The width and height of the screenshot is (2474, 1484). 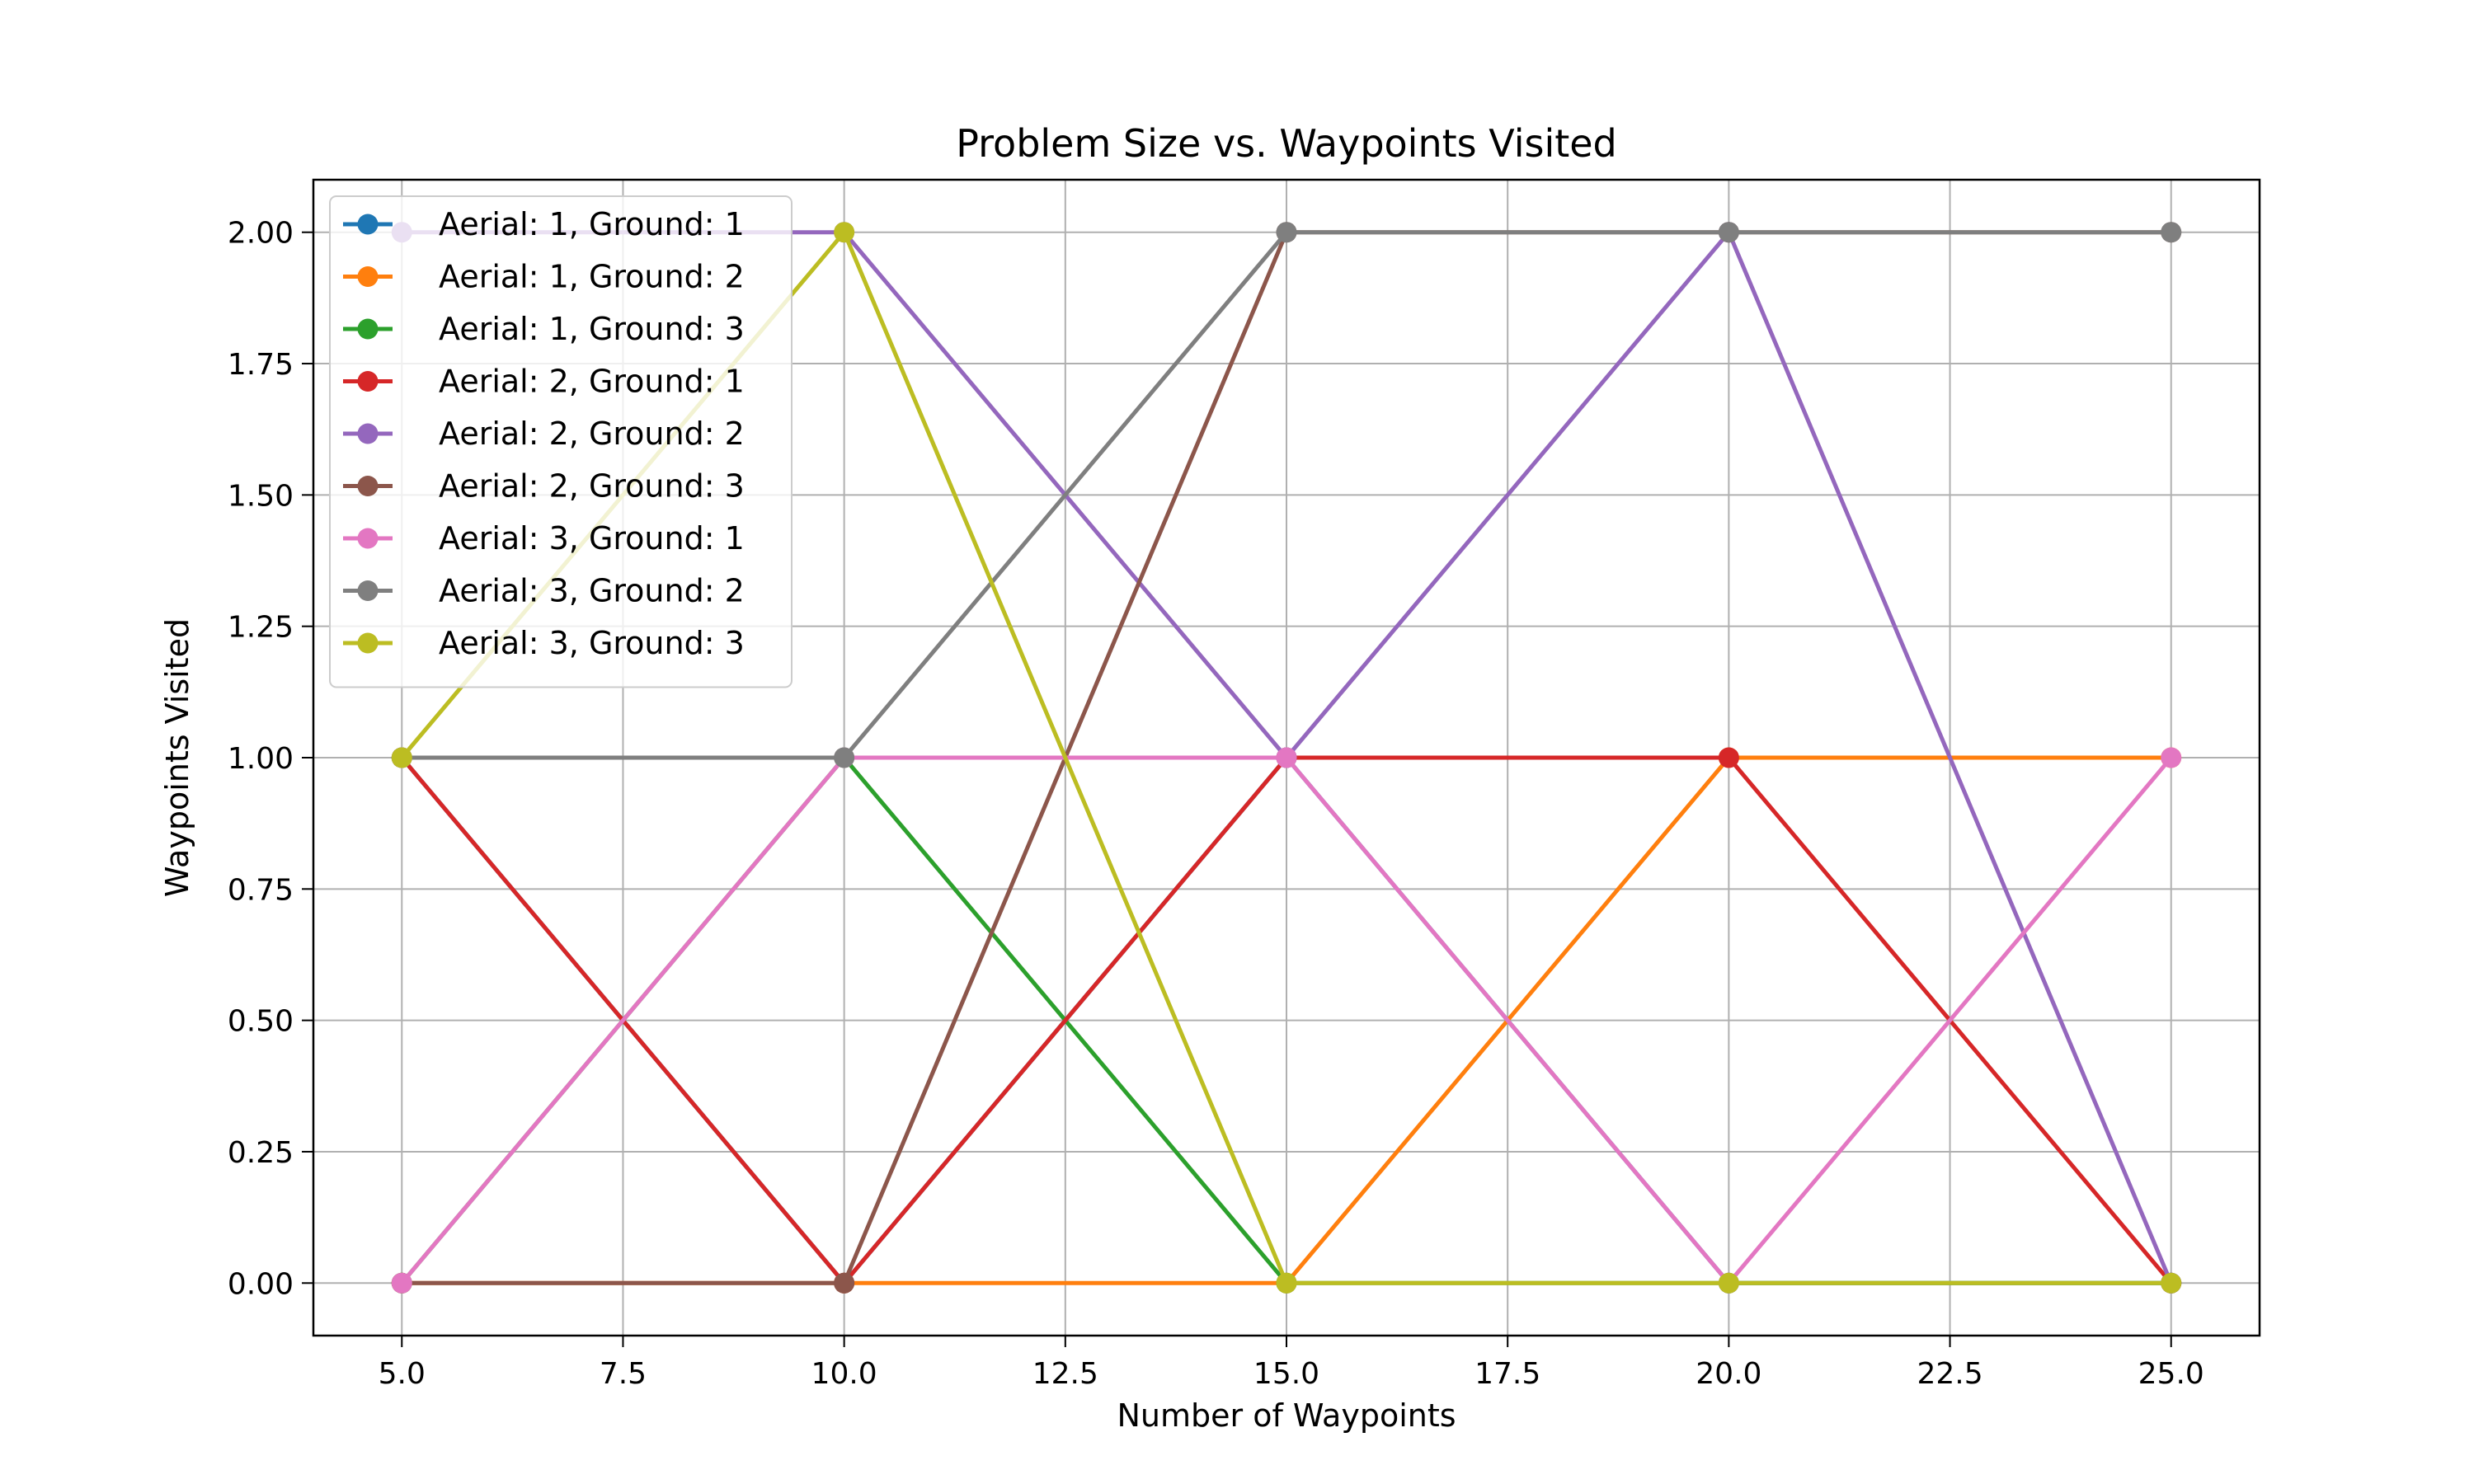 What do you see at coordinates (177, 757) in the screenshot?
I see `y-axis-label: Waypoints Visited` at bounding box center [177, 757].